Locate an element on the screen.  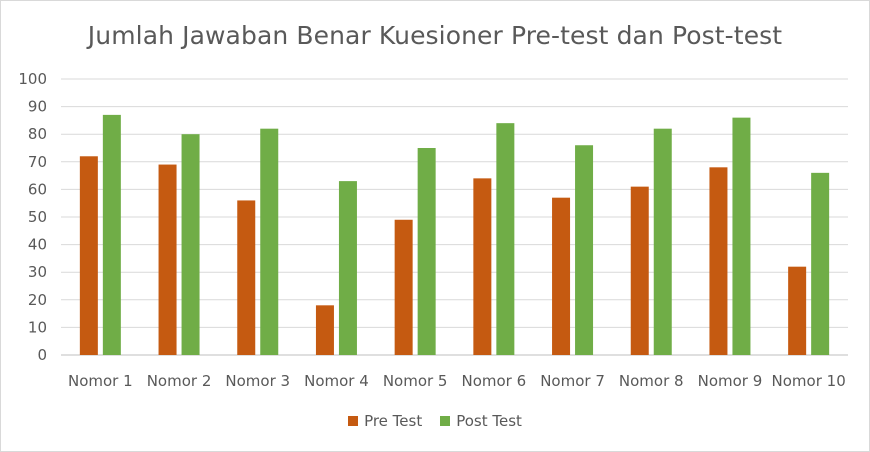
x-tick-label: Nomor 1 is located at coordinates (100, 381).